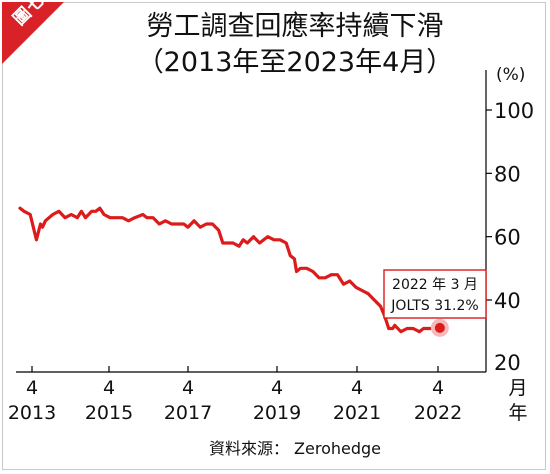  Describe the element at coordinates (514, 111) in the screenshot. I see `y-tick-label: 100` at that location.